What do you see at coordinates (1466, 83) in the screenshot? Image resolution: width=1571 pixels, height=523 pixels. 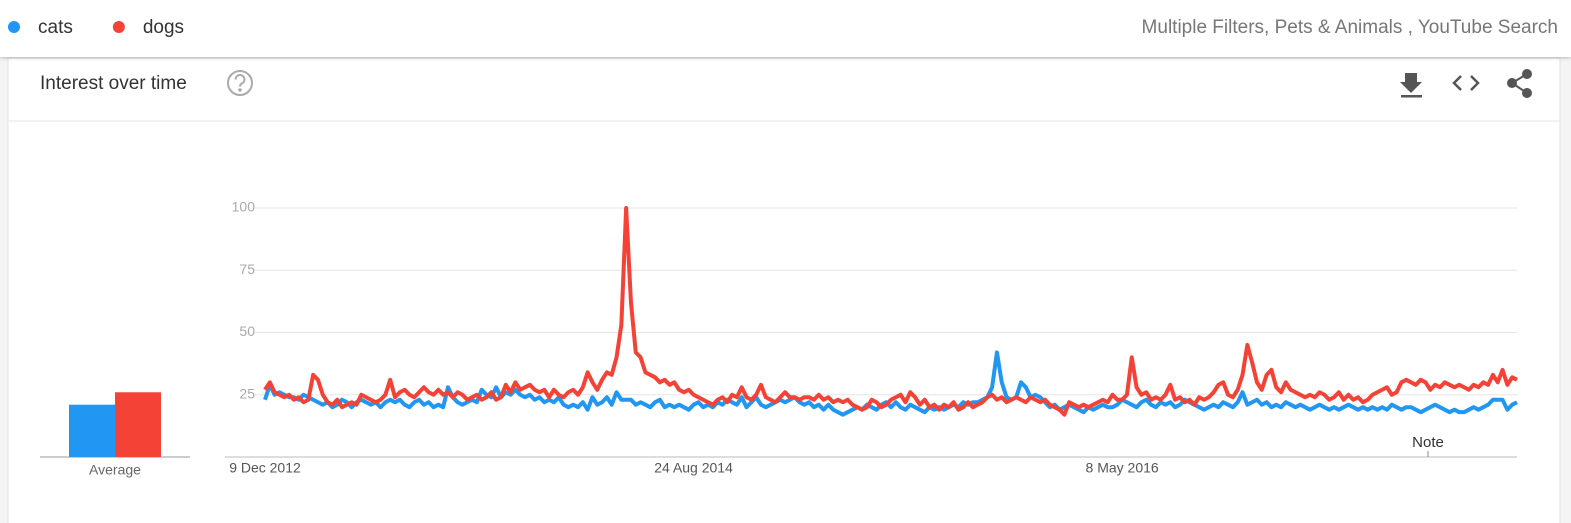 I see `embed-icon` at bounding box center [1466, 83].